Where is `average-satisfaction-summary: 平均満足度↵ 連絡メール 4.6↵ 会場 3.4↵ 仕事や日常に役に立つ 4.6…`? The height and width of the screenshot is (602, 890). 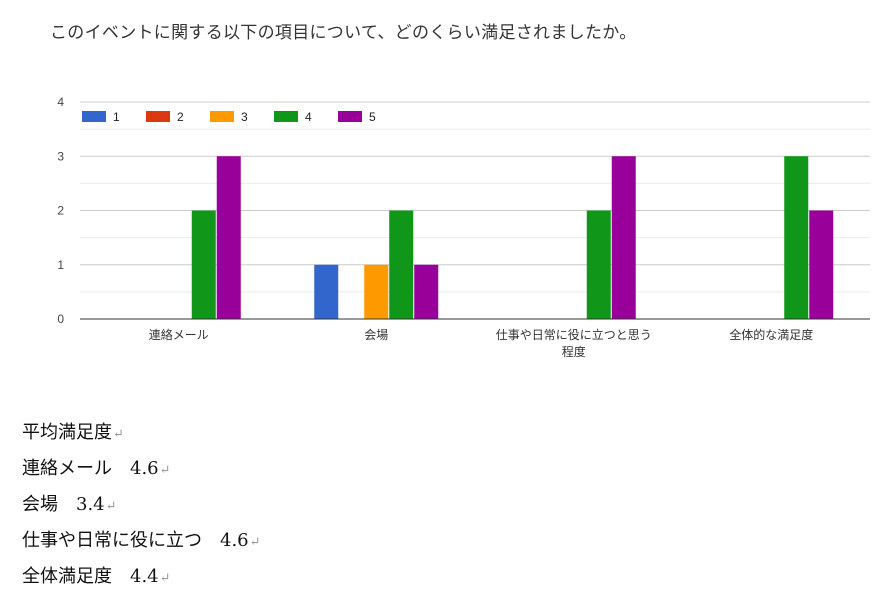 average-satisfaction-summary: 平均満足度↵ 連絡メール 4.6↵ 会場 3.4↵ 仕事や日常に役に立つ 4.6… is located at coordinates (141, 508).